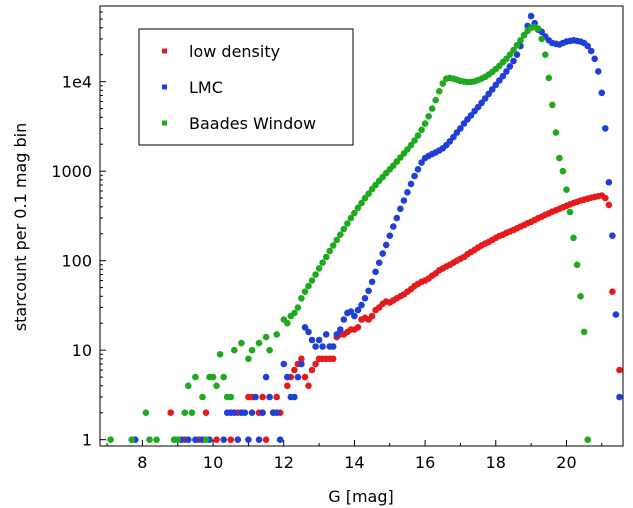 This screenshot has width=633, height=508. I want to click on x-tick-label: 16, so click(425, 462).